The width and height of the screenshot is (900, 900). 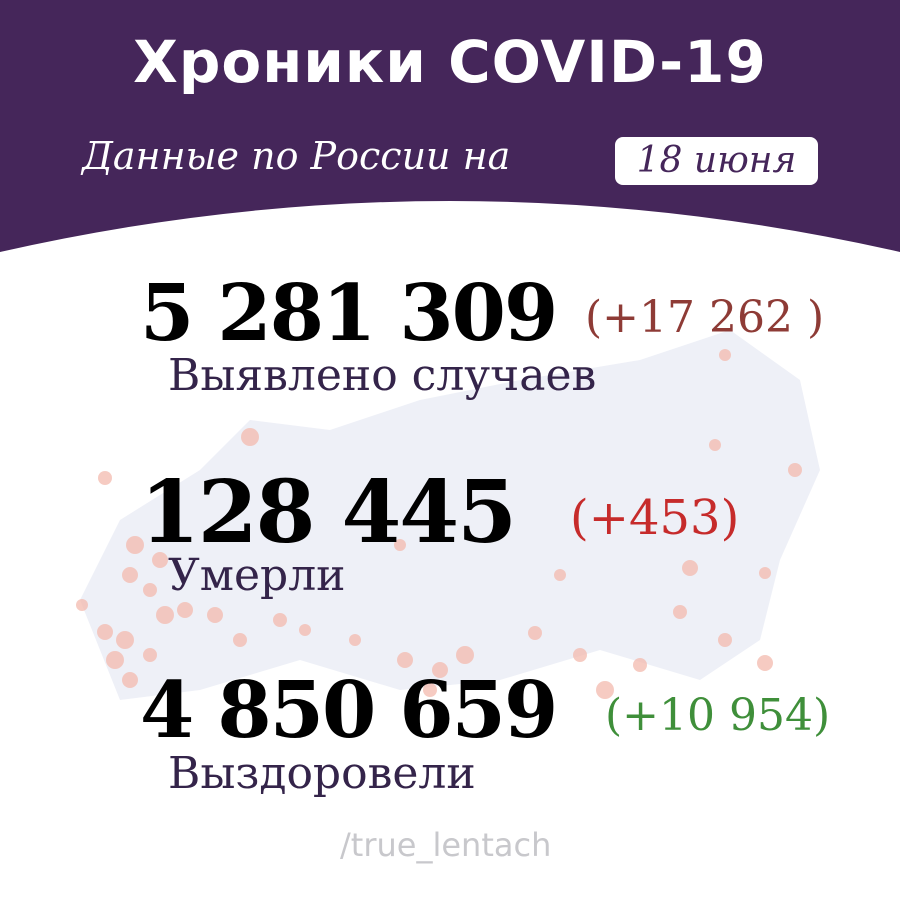 What do you see at coordinates (446, 845) in the screenshot?
I see `footer-handle: /true_lentach` at bounding box center [446, 845].